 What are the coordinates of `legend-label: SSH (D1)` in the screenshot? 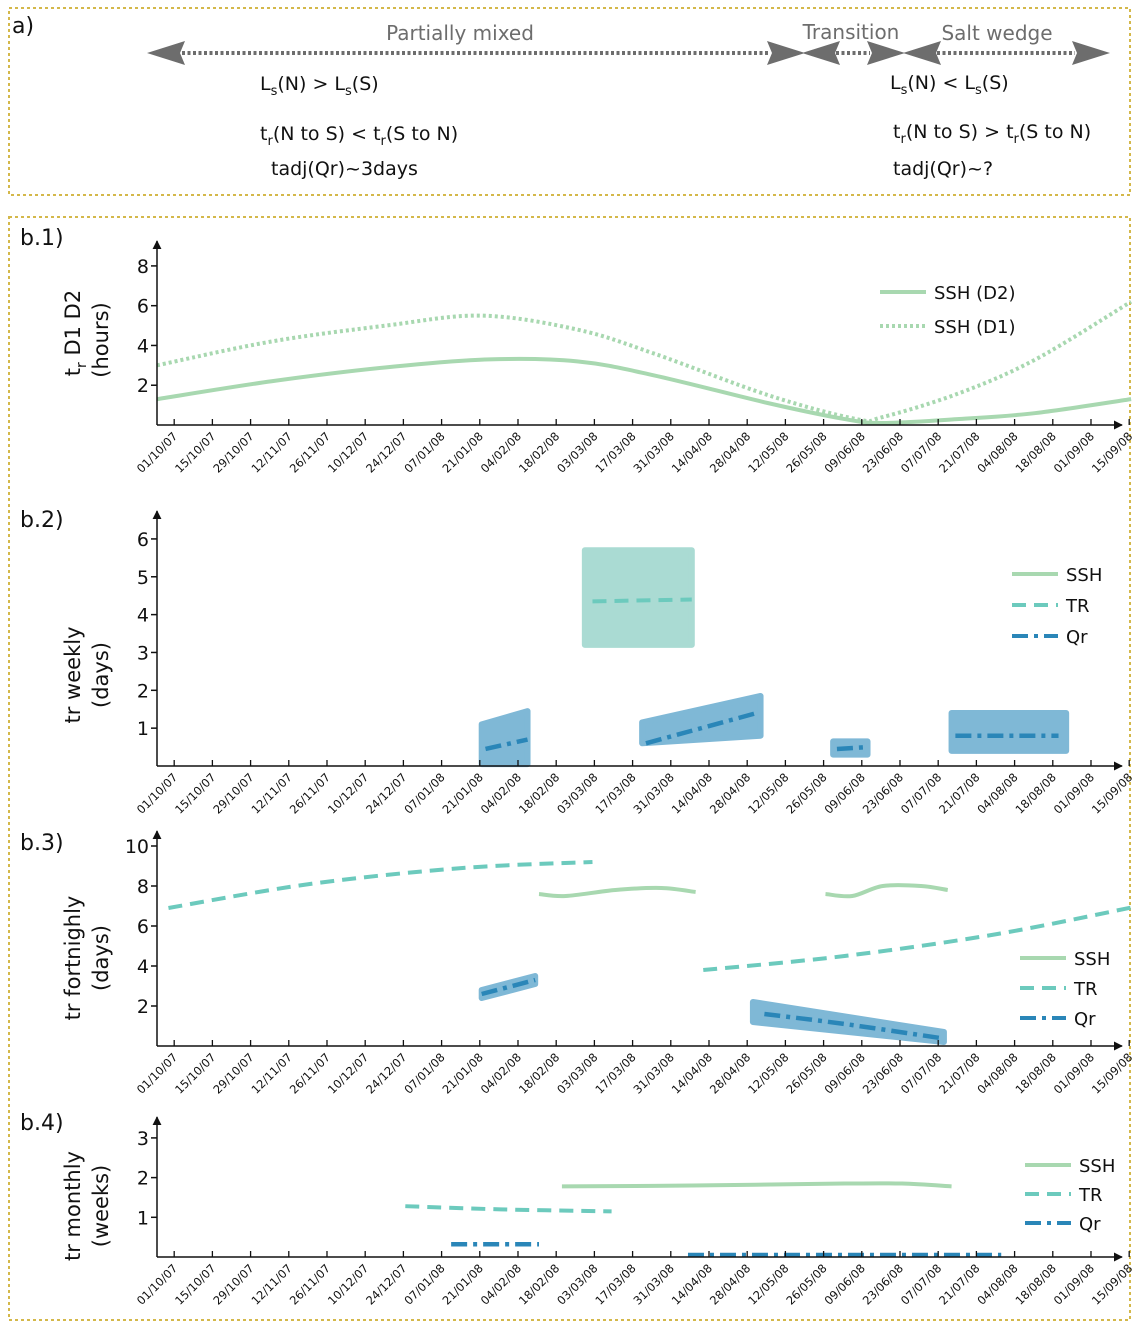 It's located at (974, 327).